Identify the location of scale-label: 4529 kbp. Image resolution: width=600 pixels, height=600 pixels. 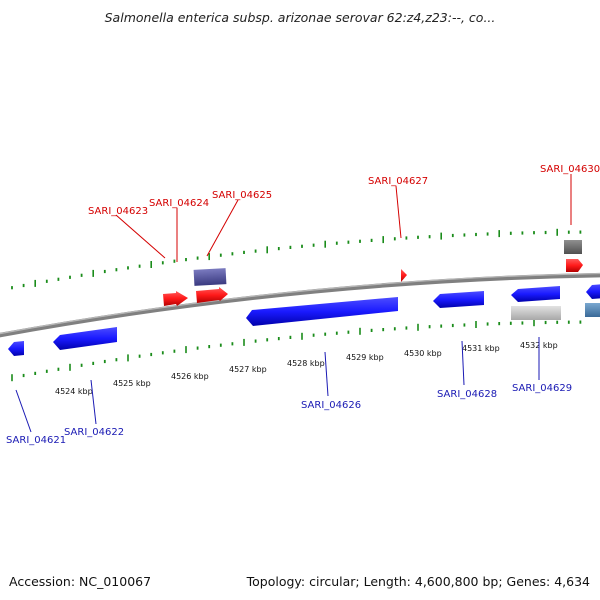
(365, 357).